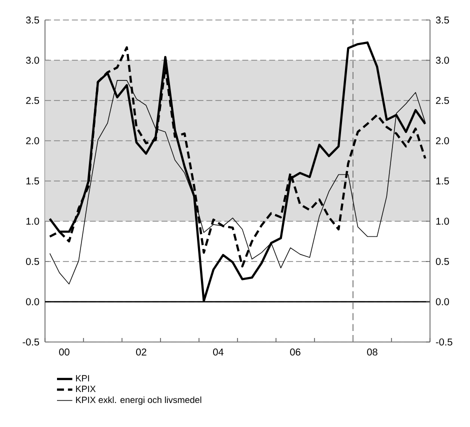 The image size is (470, 427). I want to click on y2-tick-label: 3.0, so click(442, 60).